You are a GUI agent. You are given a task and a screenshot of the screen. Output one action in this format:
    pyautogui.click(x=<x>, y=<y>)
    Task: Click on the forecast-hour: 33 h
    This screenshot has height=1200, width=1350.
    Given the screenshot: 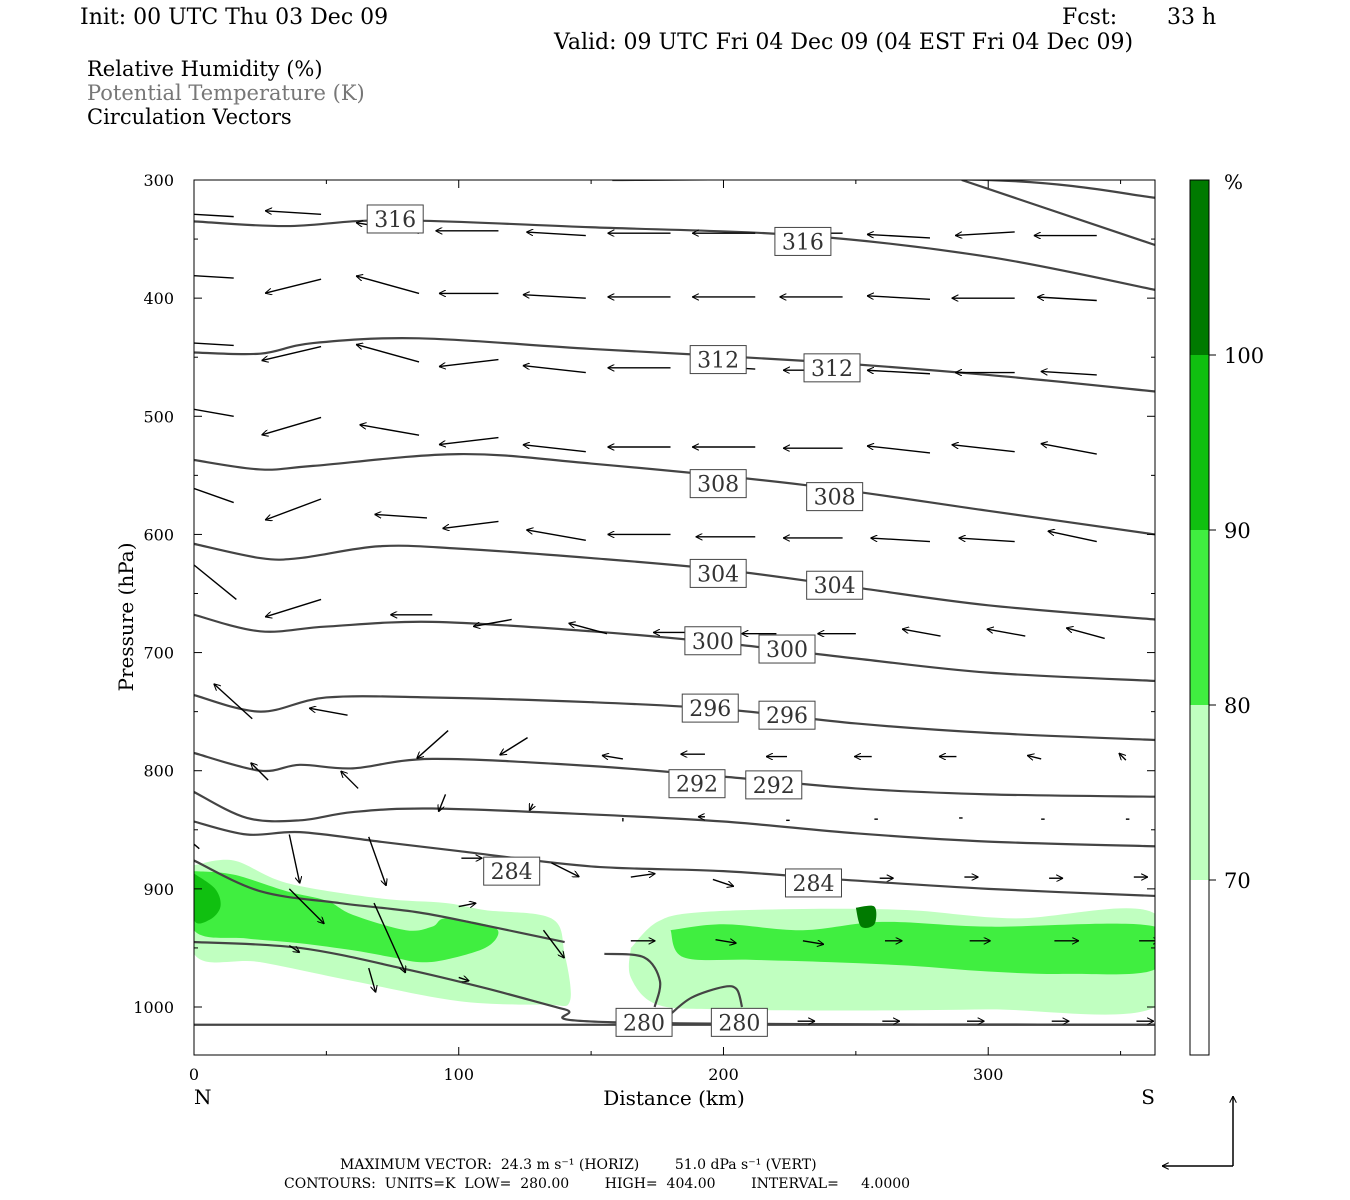 What is the action you would take?
    pyautogui.click(x=1192, y=17)
    